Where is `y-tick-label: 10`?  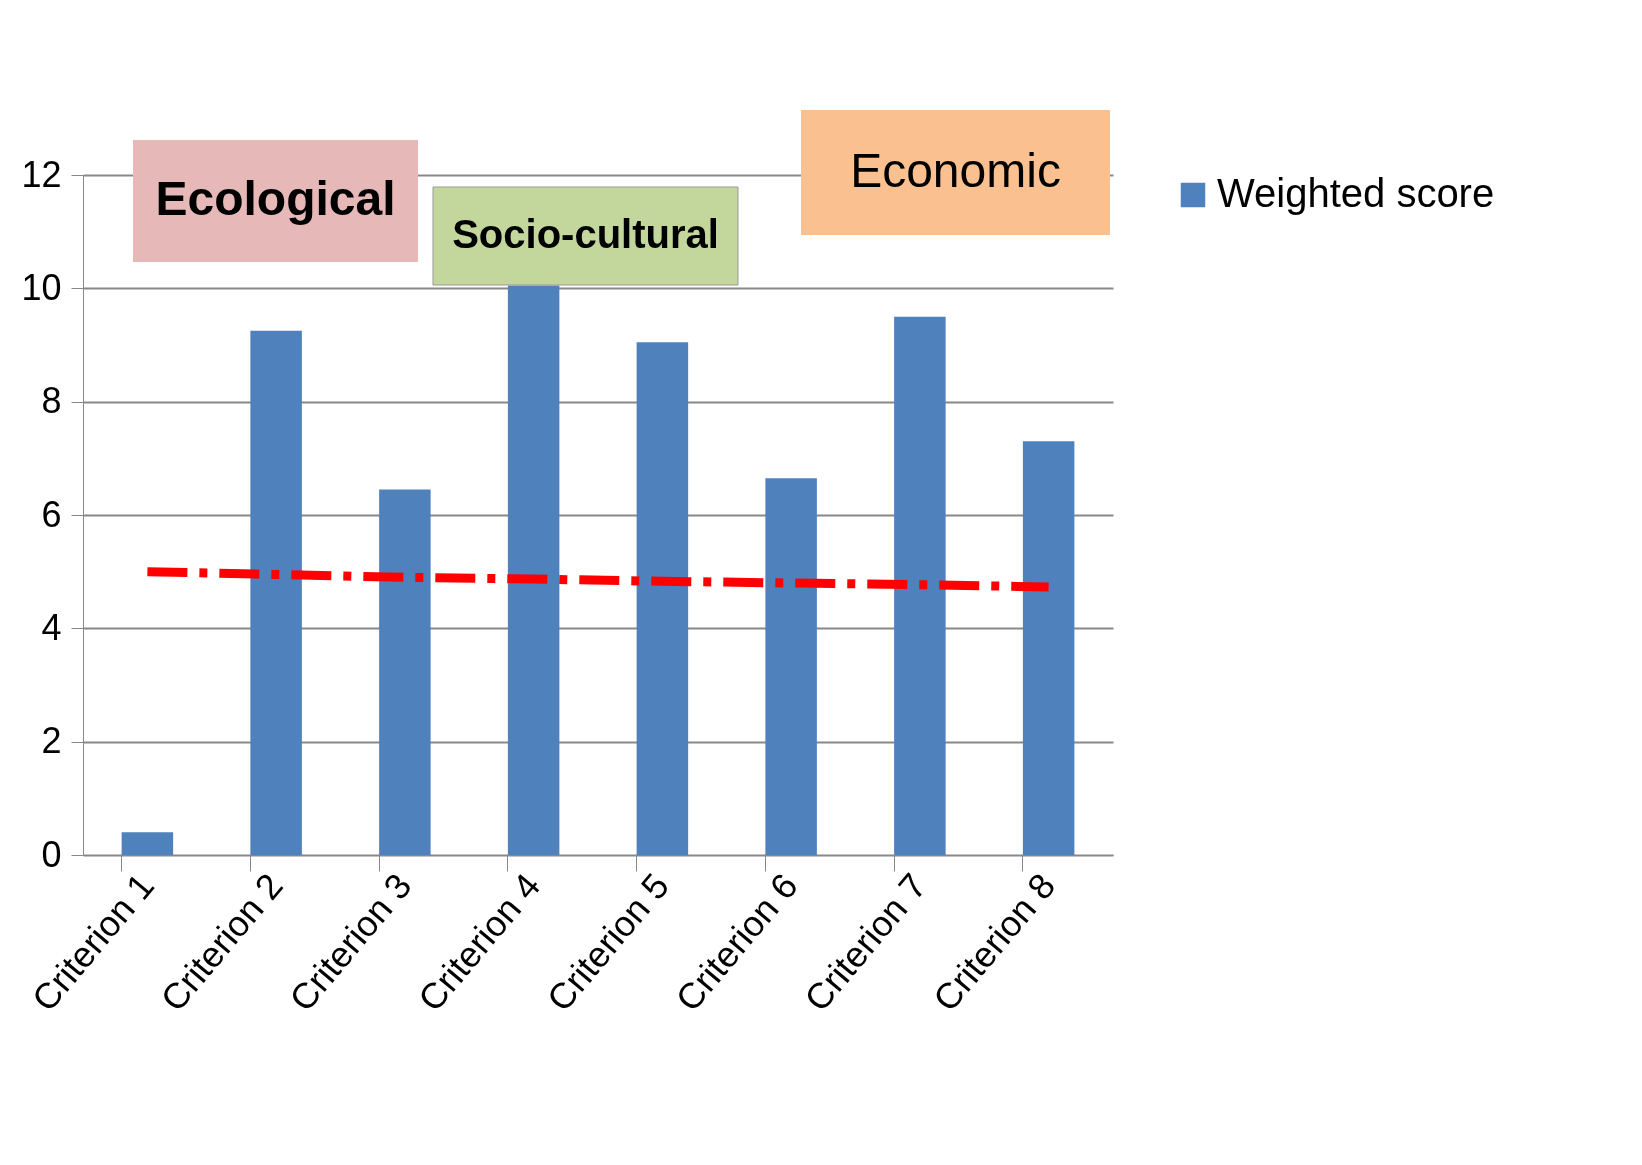
y-tick-label: 10 is located at coordinates (41, 287).